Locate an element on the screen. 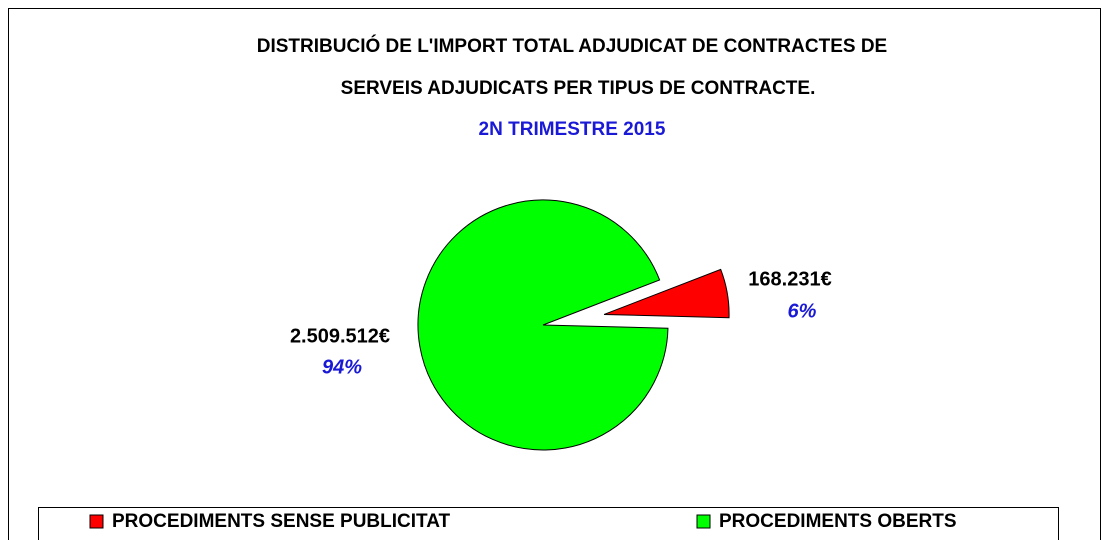 This screenshot has width=1110, height=540. legend-label: PROCEDIMENTS SENSE PUBLICITAT is located at coordinates (281, 521).